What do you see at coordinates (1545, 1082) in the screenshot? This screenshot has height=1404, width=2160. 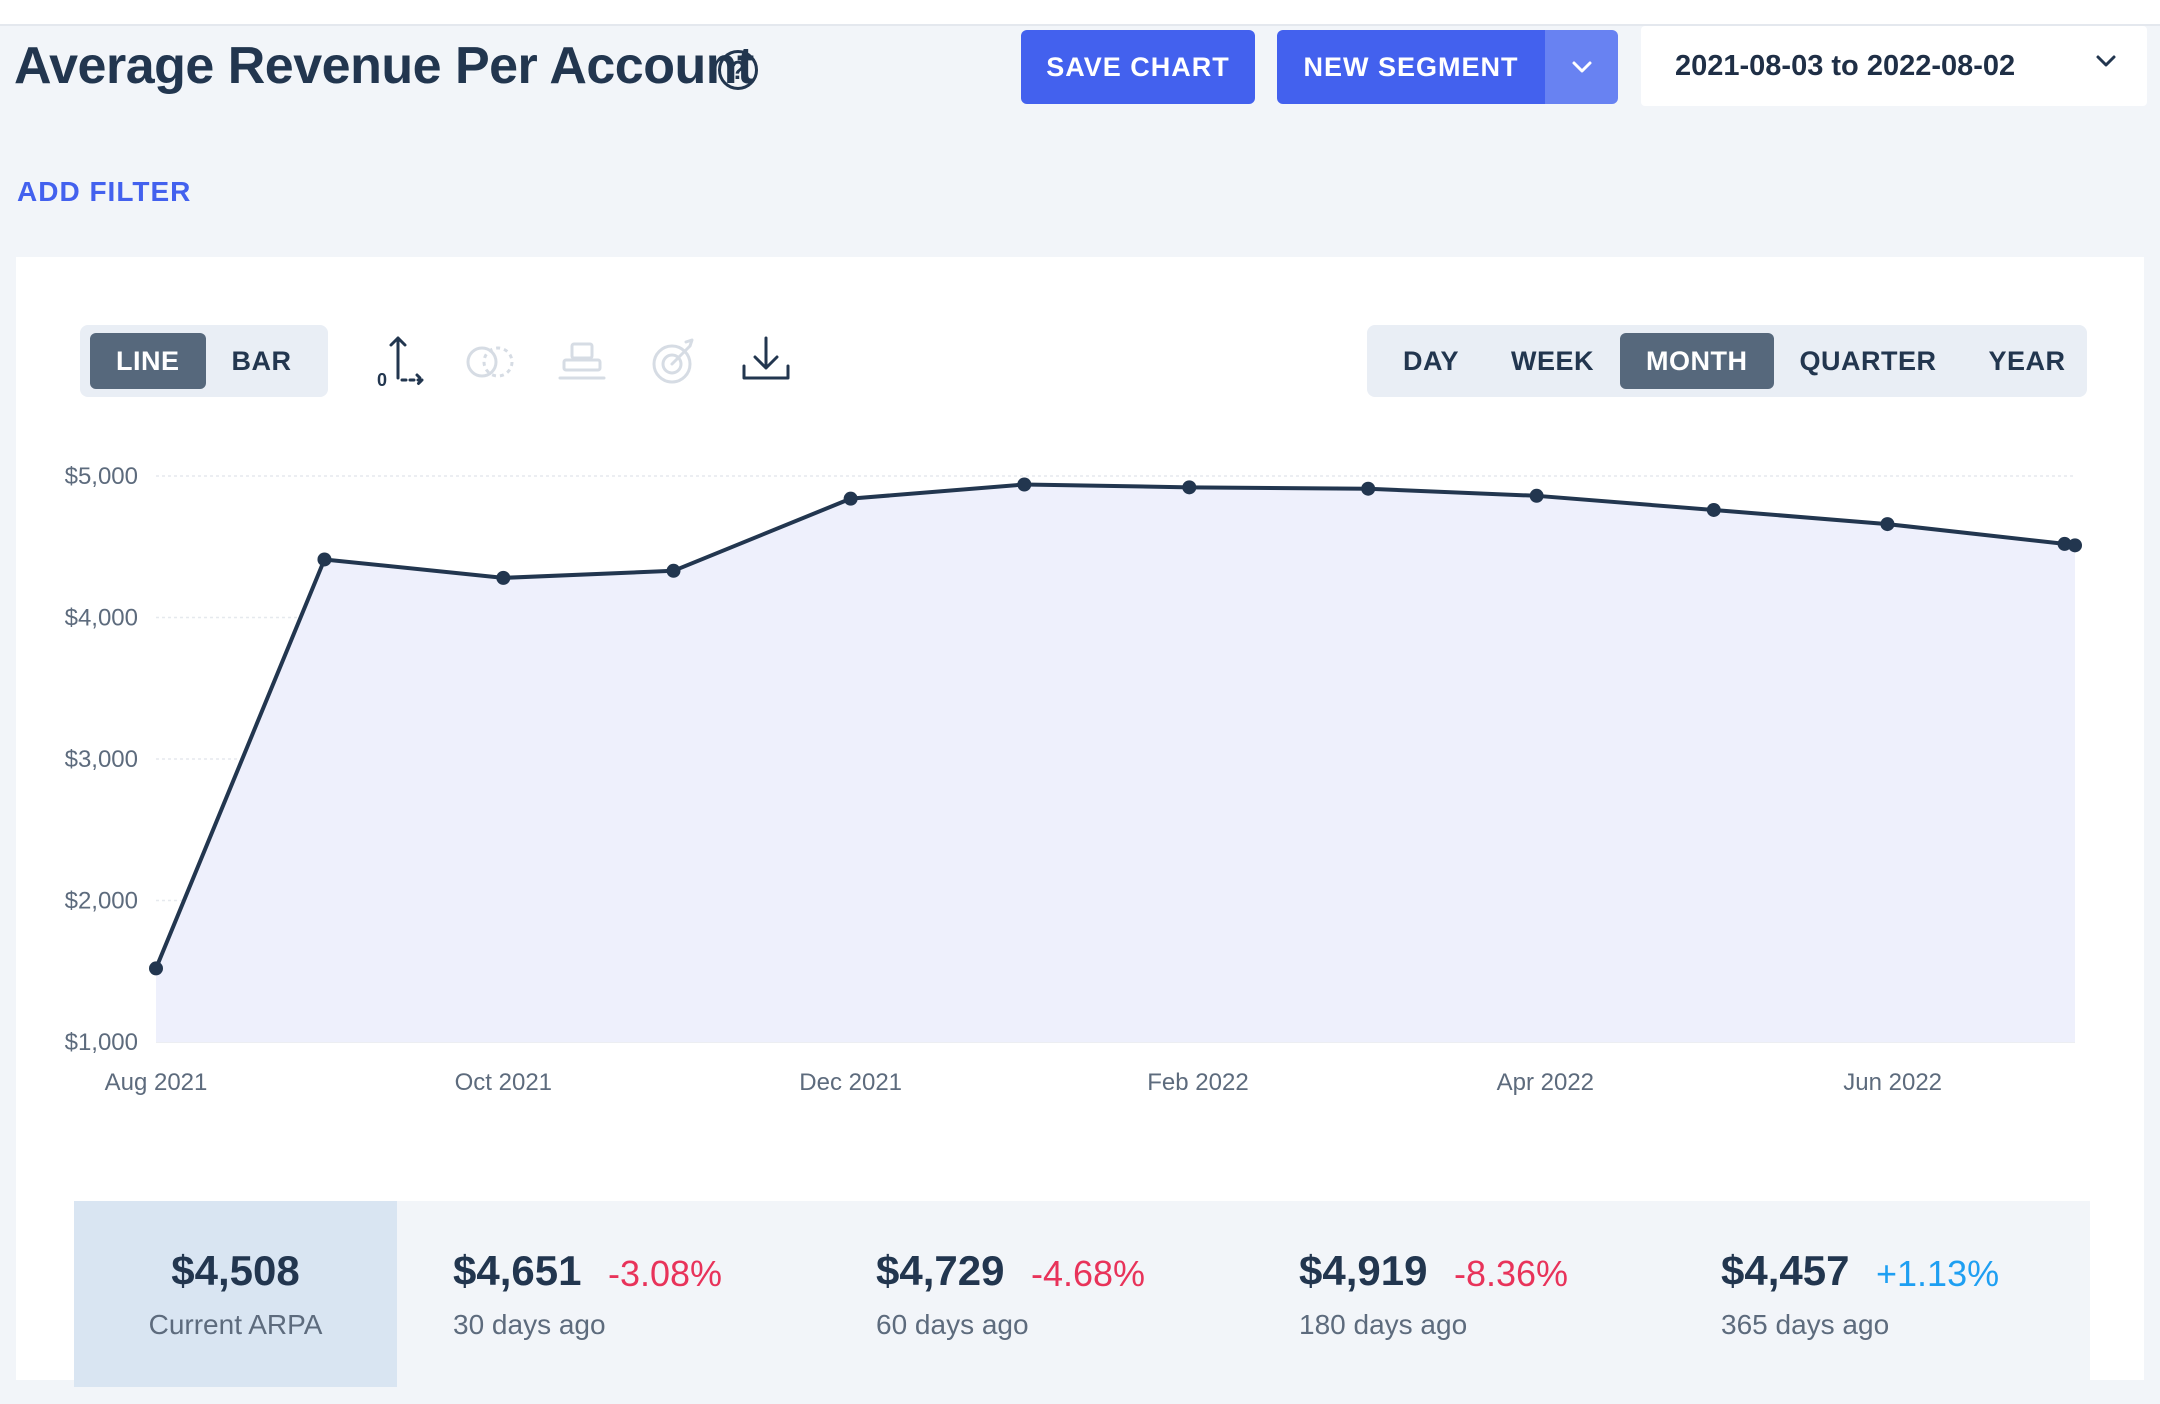 I see `x-tick-label: Apr 2022` at bounding box center [1545, 1082].